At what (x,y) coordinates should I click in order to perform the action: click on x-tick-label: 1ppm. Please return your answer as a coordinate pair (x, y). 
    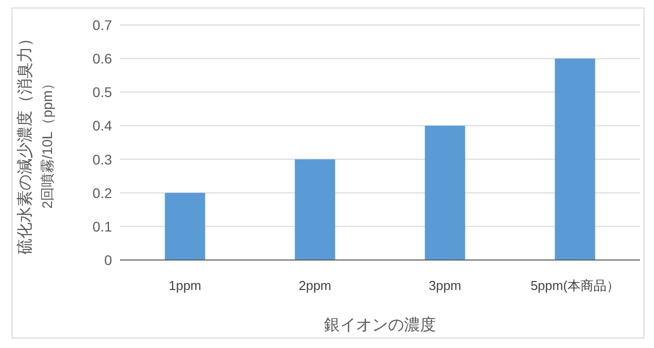
    Looking at the image, I should click on (185, 285).